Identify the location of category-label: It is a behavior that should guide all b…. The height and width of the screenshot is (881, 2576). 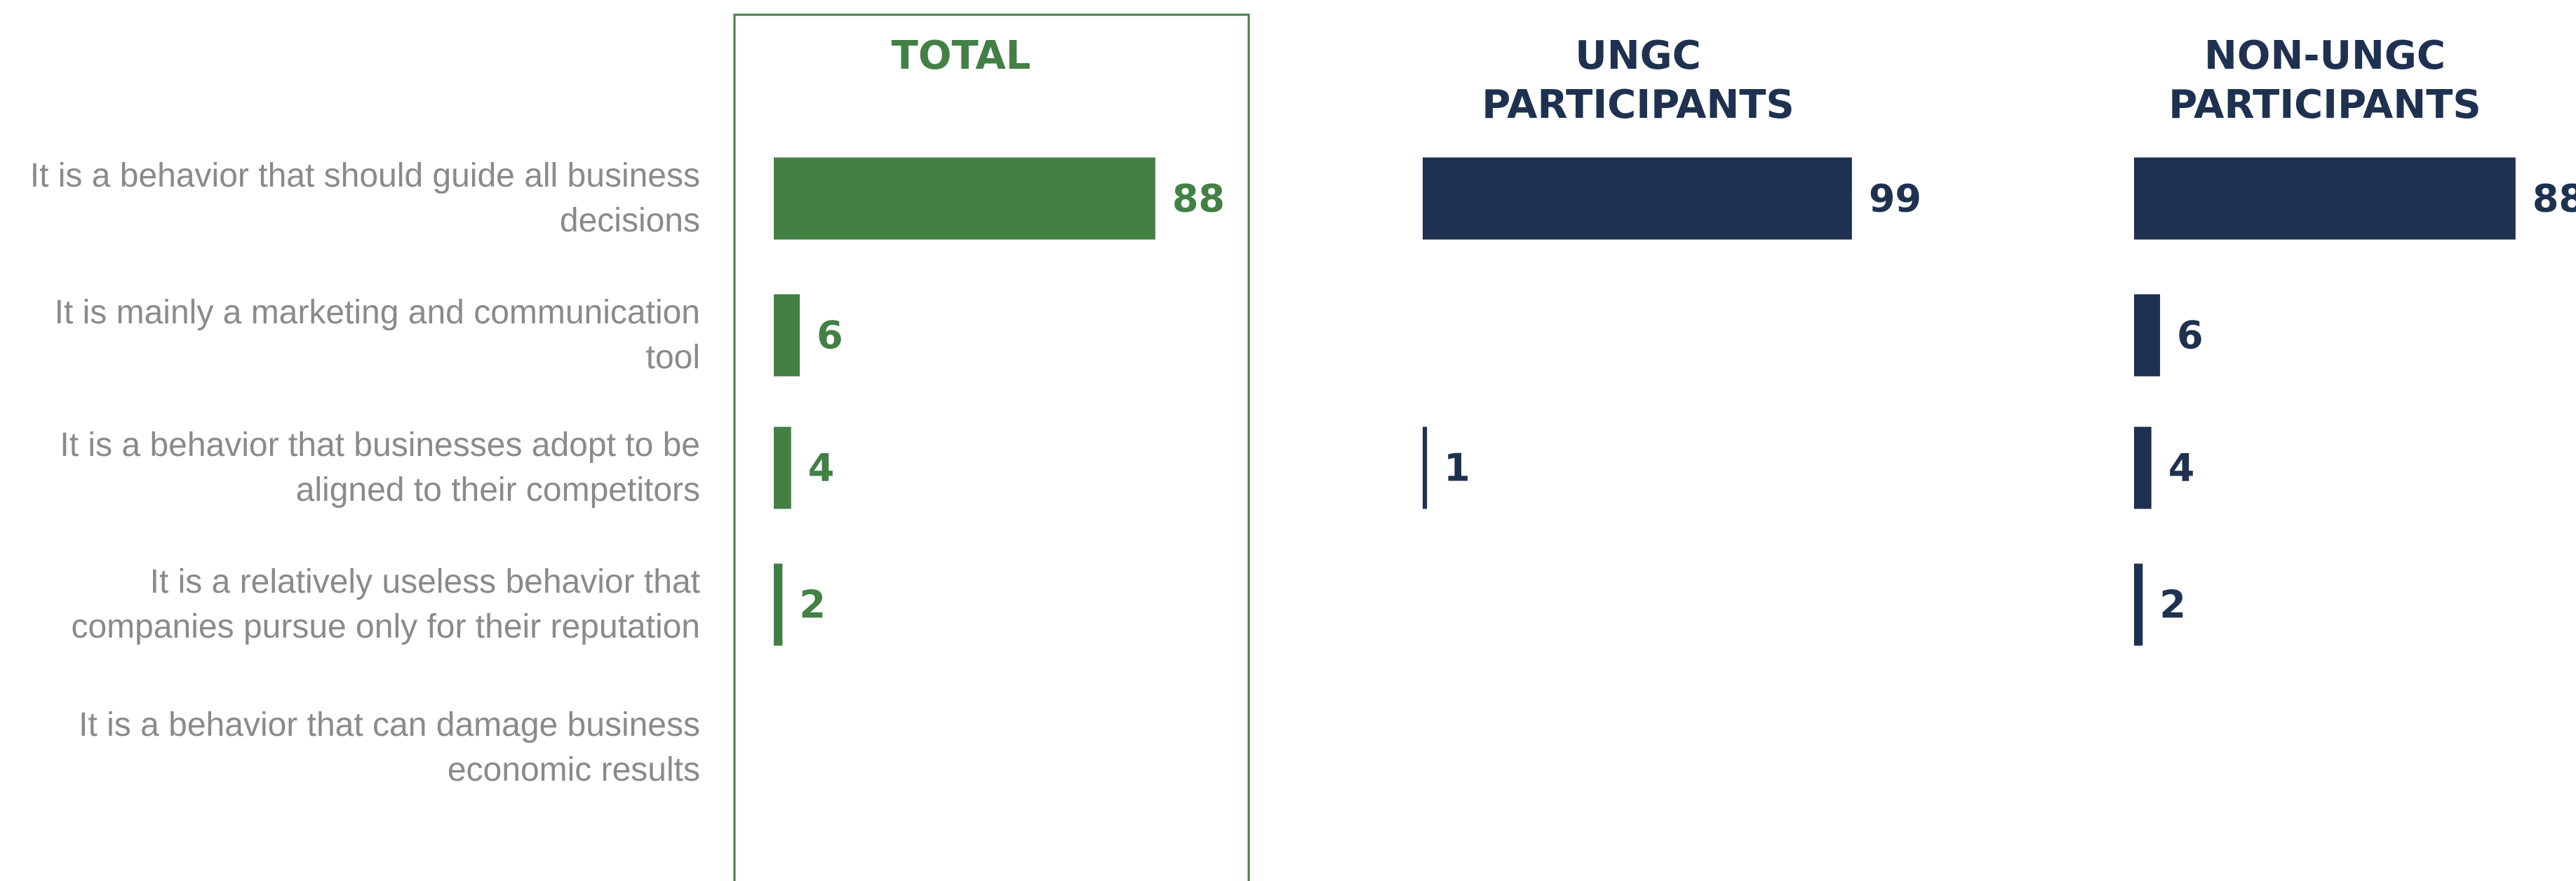
(365, 198).